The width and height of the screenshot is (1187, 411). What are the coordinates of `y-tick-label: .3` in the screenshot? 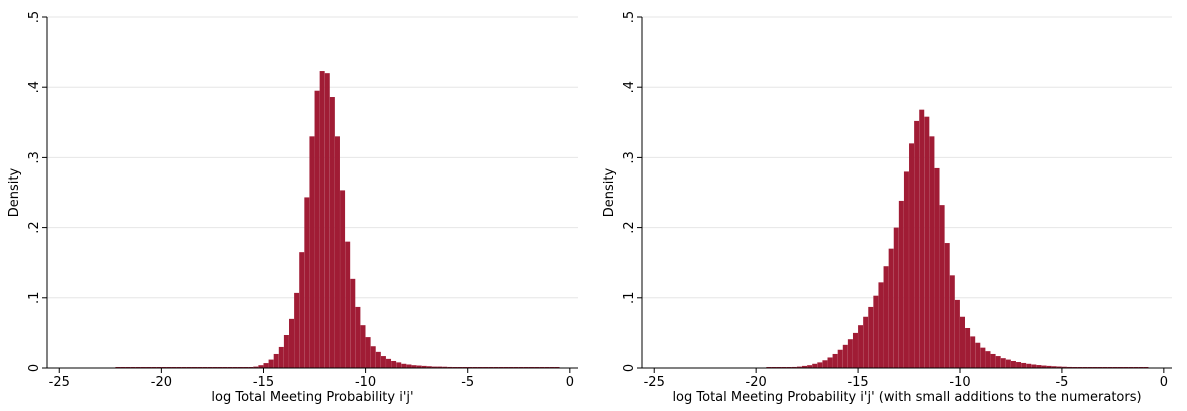 It's located at (34, 157).